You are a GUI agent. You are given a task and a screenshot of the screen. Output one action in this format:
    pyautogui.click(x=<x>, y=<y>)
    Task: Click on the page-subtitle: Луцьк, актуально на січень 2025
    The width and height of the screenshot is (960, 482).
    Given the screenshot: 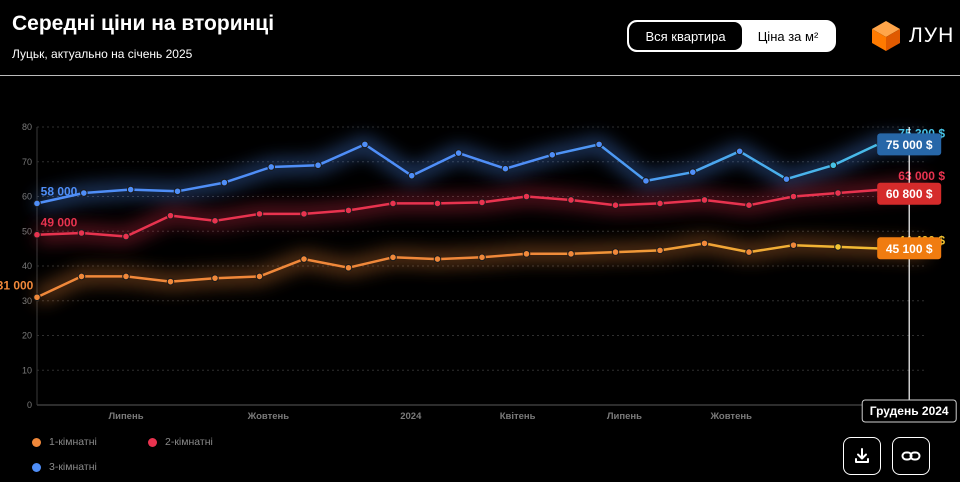 What is the action you would take?
    pyautogui.click(x=102, y=54)
    